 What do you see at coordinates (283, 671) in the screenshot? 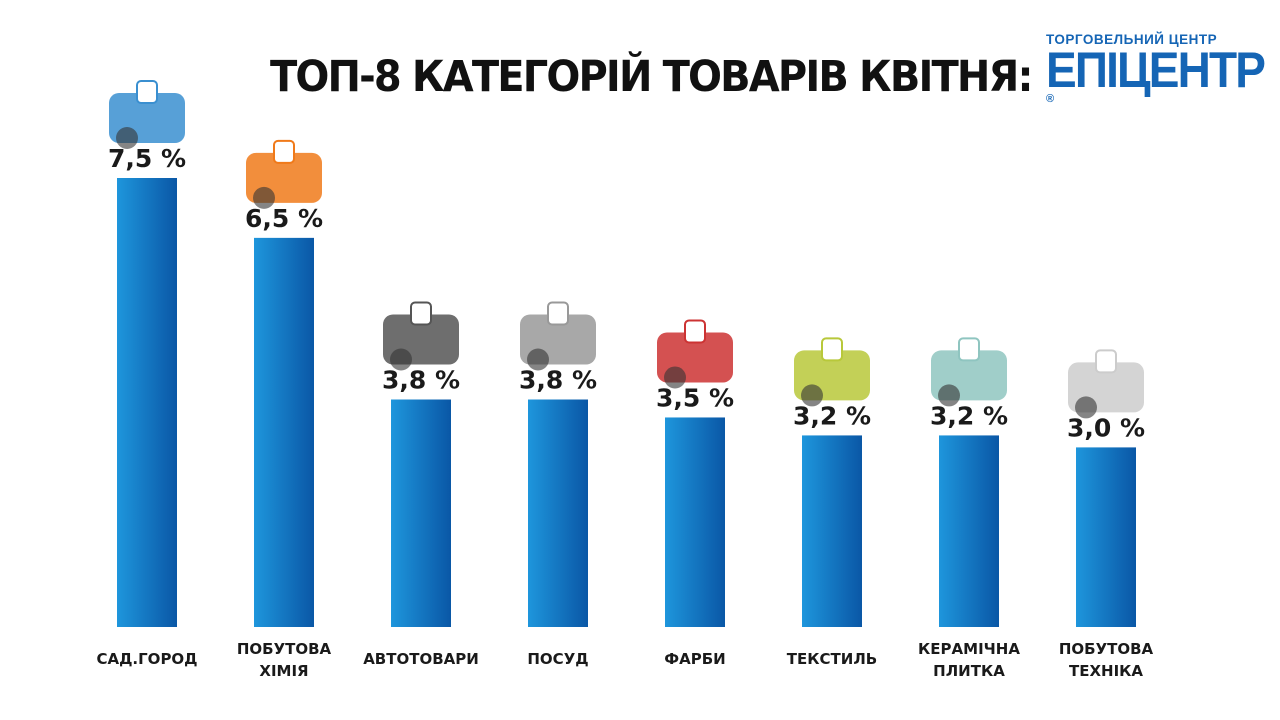
I see `category-label: ХІМІЯ` at bounding box center [283, 671].